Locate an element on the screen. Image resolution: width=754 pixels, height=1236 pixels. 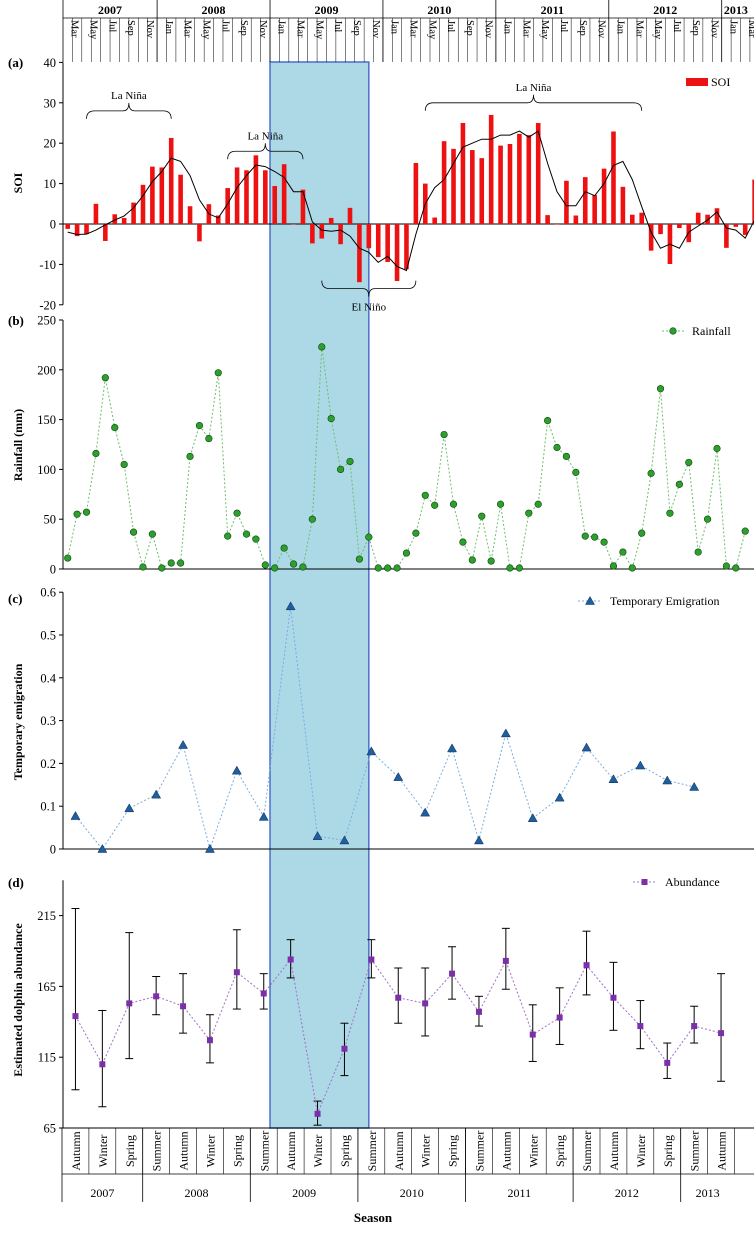
y-tick-label: 0.6 is located at coordinates (48, 593).